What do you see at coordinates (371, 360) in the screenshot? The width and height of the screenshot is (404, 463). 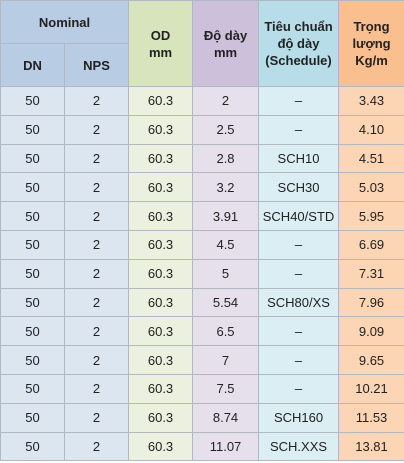 I see `table-cell: 9.65` at bounding box center [371, 360].